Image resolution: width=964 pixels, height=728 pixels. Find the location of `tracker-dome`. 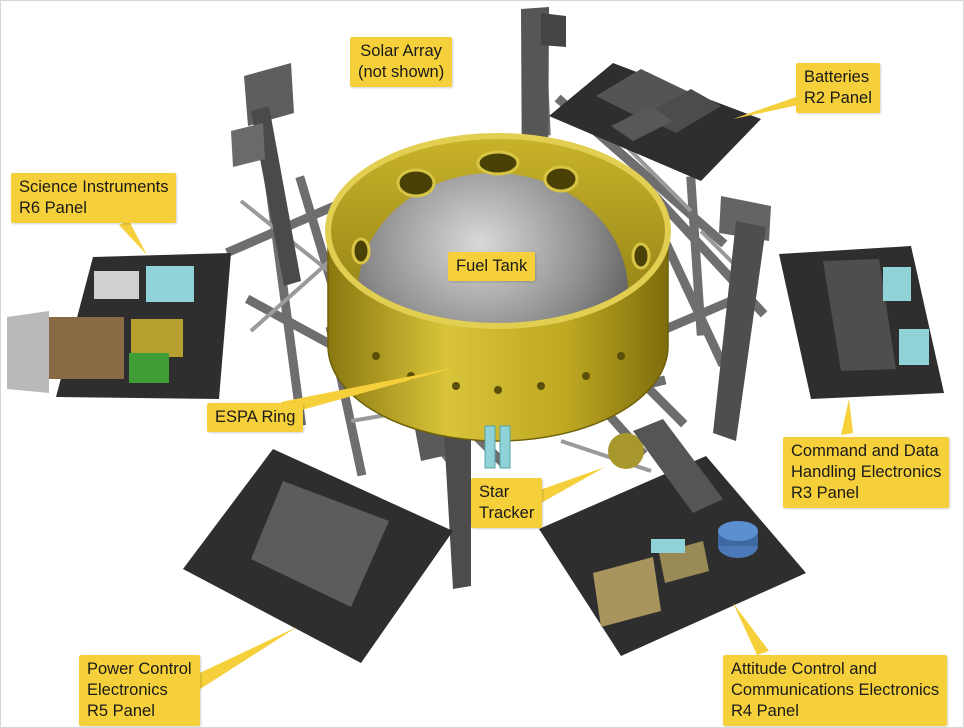

tracker-dome is located at coordinates (626, 451).